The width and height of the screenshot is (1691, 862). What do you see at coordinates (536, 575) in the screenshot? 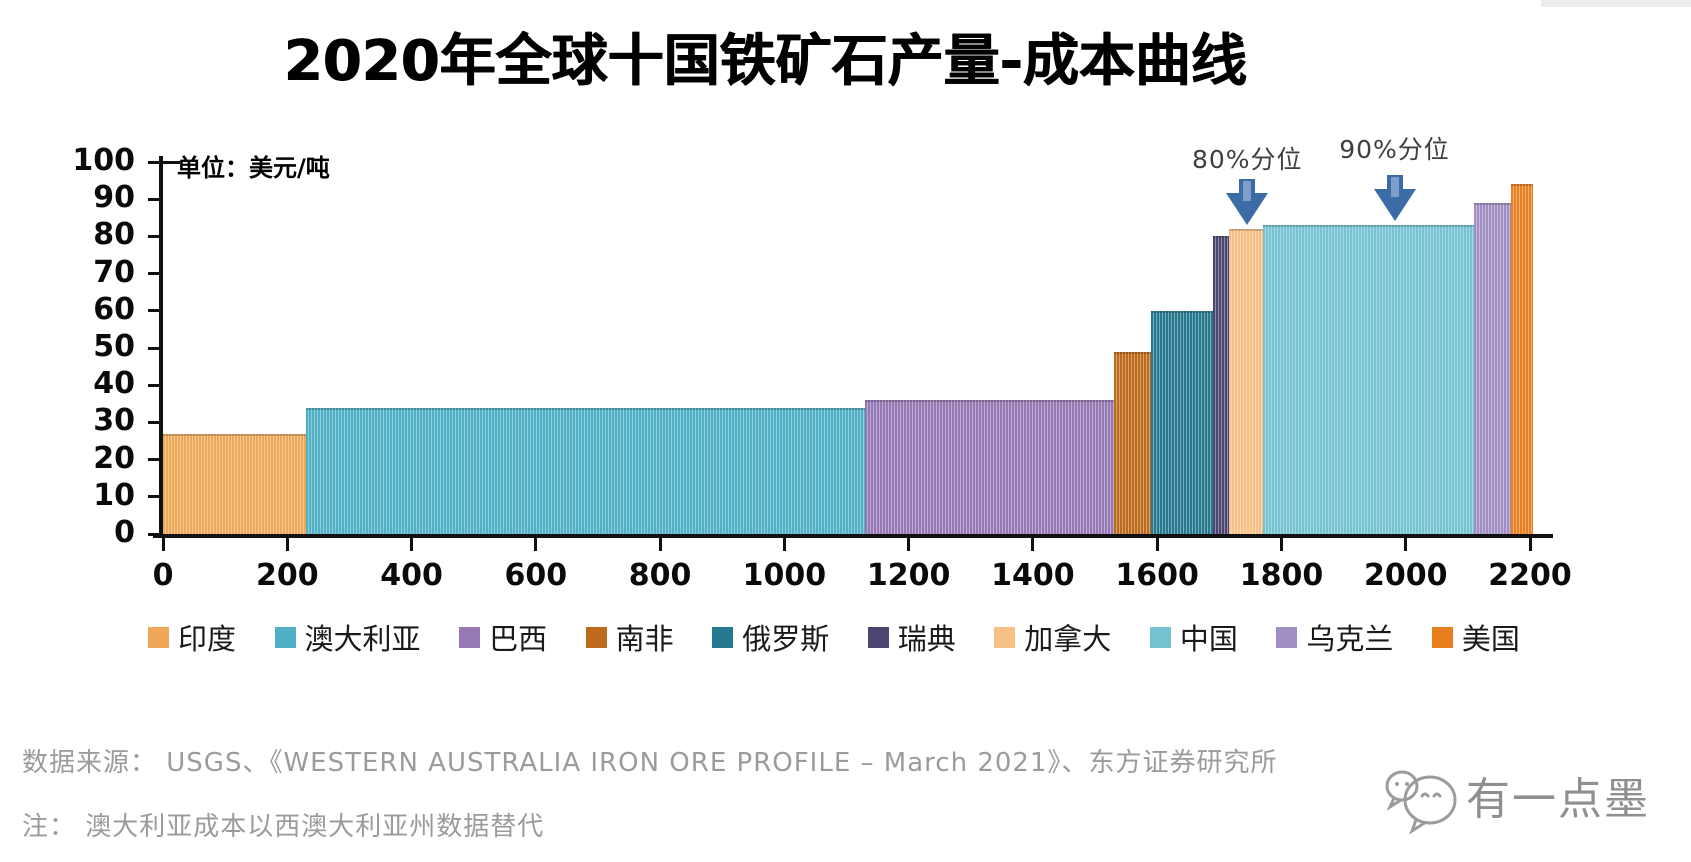
I see `x-tick-label-600: 600` at bounding box center [536, 575].